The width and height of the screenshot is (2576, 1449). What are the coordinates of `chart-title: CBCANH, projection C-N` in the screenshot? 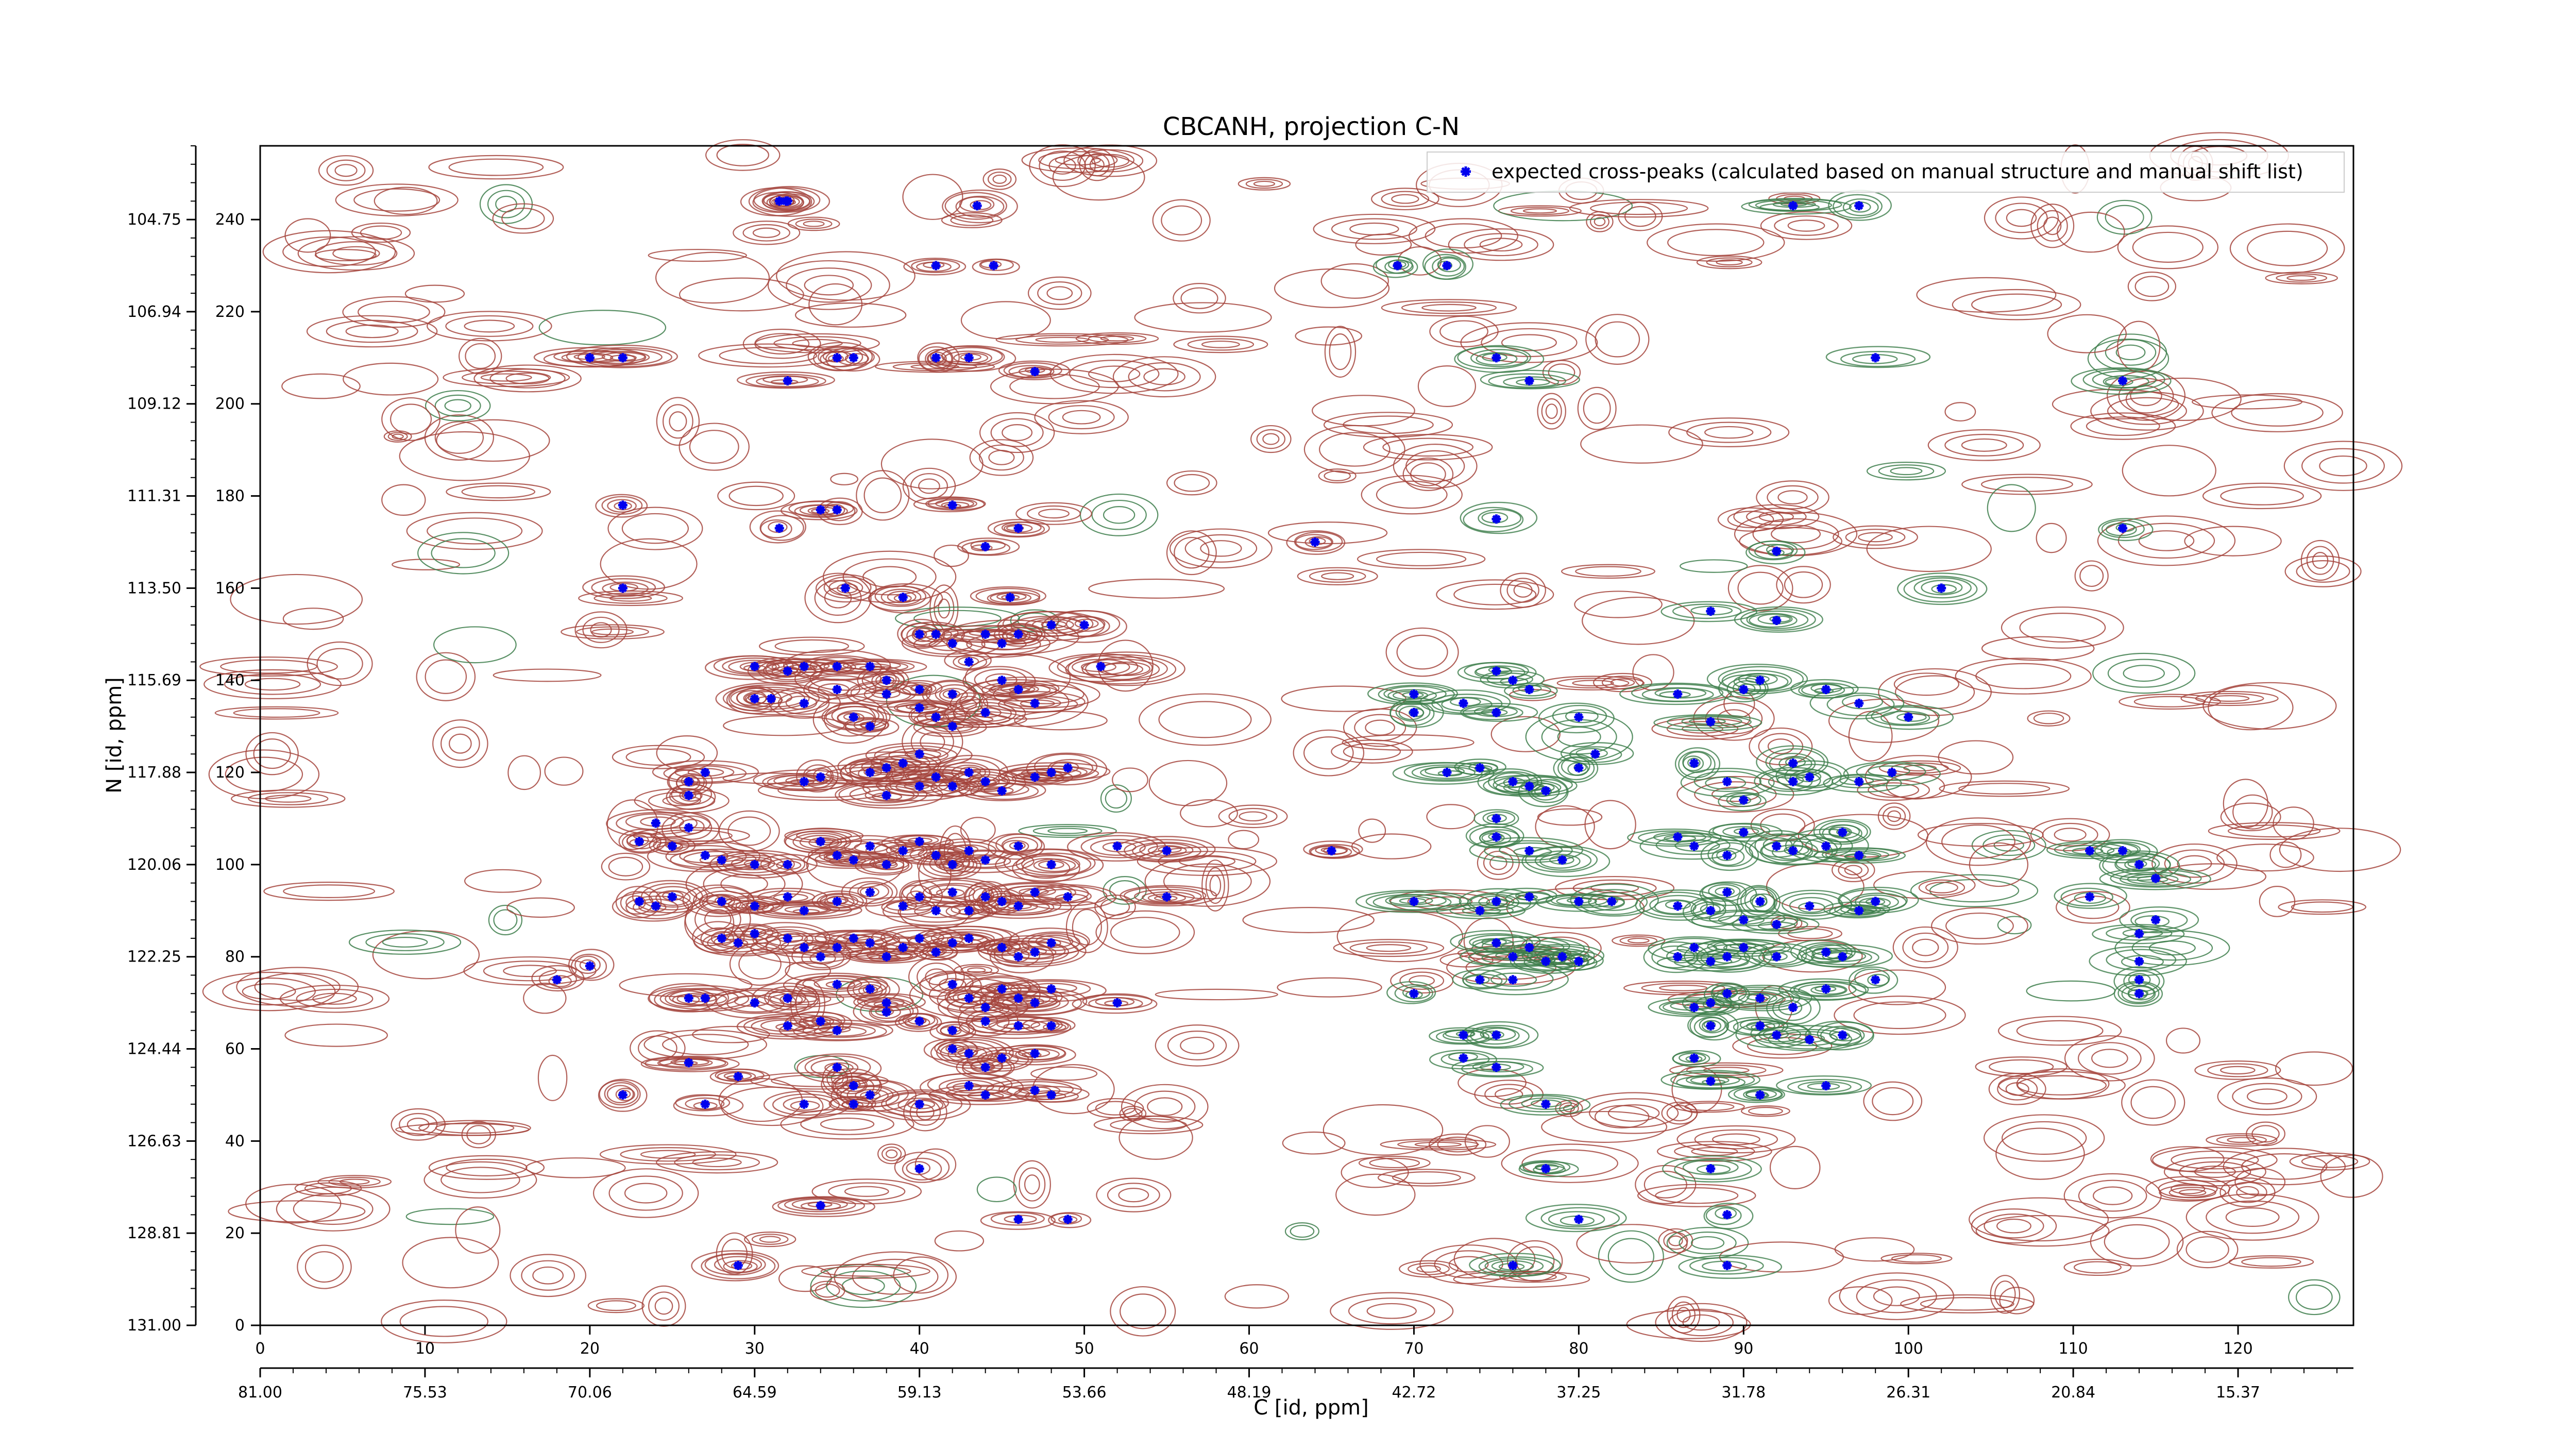 It's located at (1311, 126).